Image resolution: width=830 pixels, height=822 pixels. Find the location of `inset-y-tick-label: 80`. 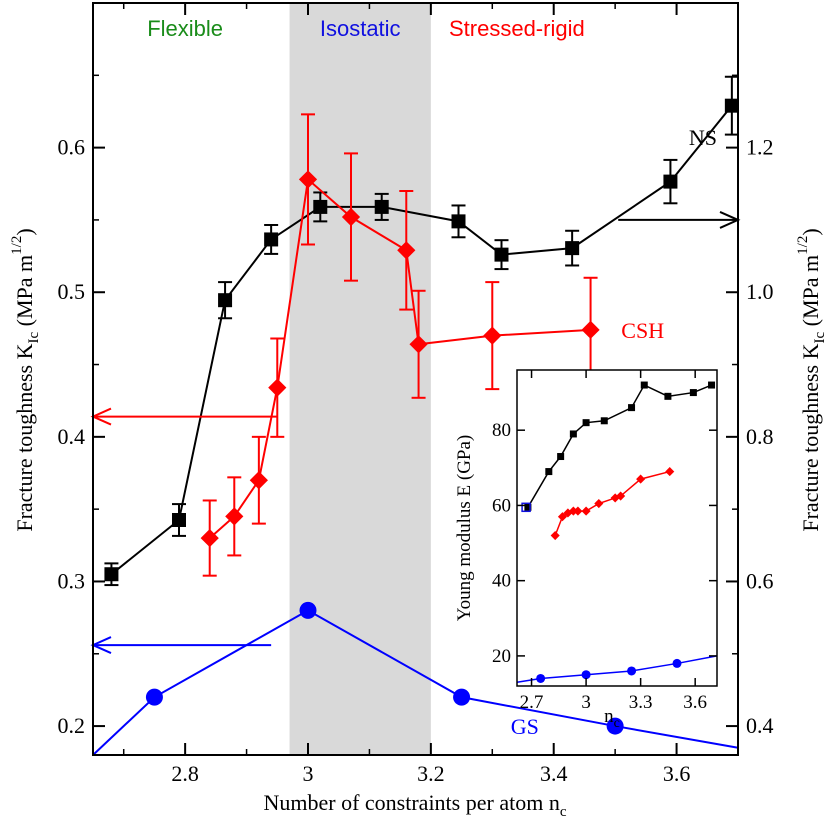

inset-y-tick-label: 80 is located at coordinates (501, 430).